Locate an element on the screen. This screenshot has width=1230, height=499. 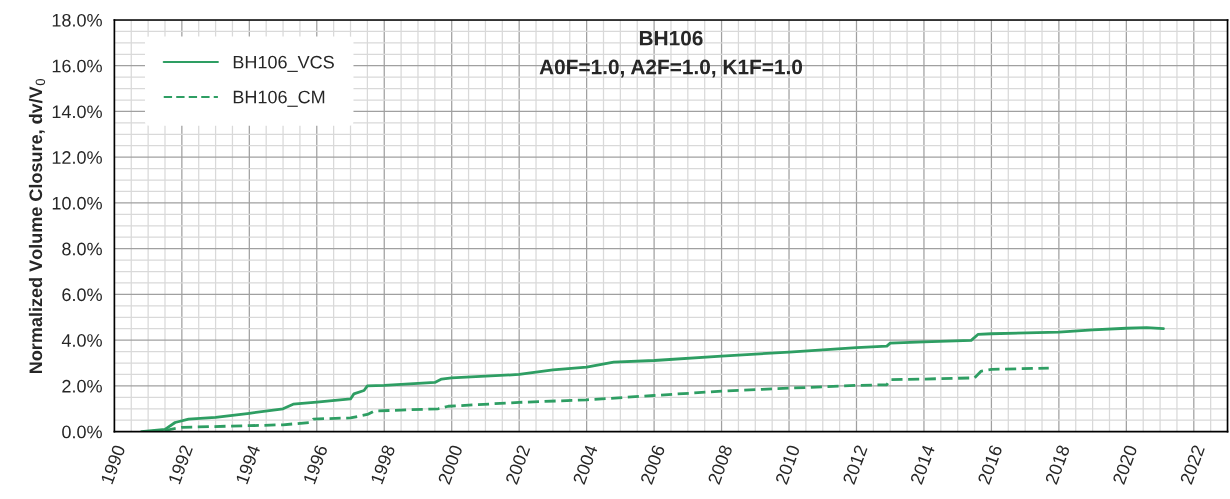
x-tick-label: 2016 is located at coordinates (990, 464).